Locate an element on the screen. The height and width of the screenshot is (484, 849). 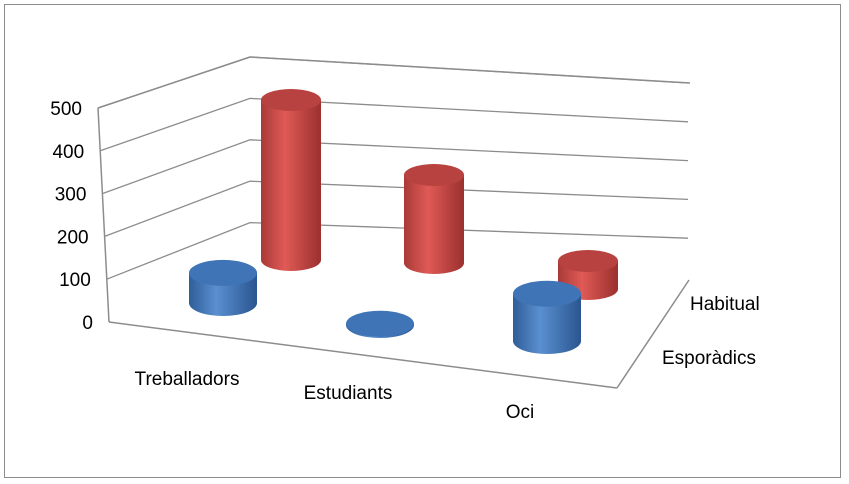
series-label: Habitual is located at coordinates (725, 304).